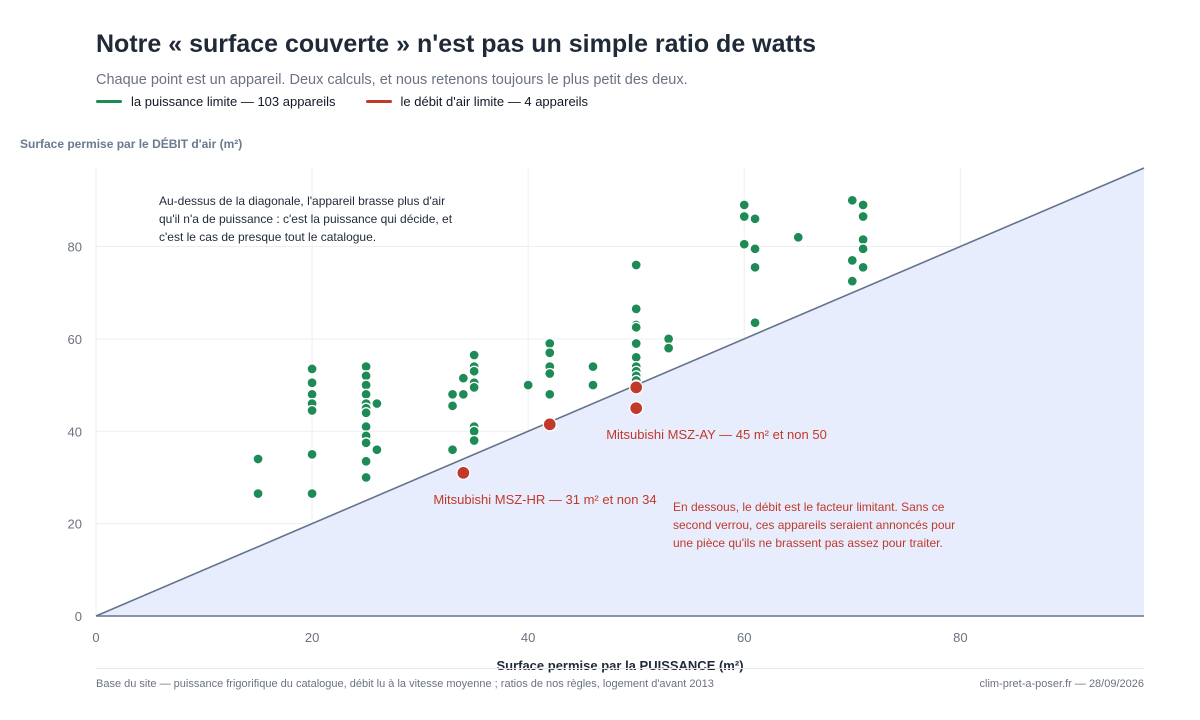 The width and height of the screenshot is (1200, 720). I want to click on y-tick-label: 20, so click(75, 524).